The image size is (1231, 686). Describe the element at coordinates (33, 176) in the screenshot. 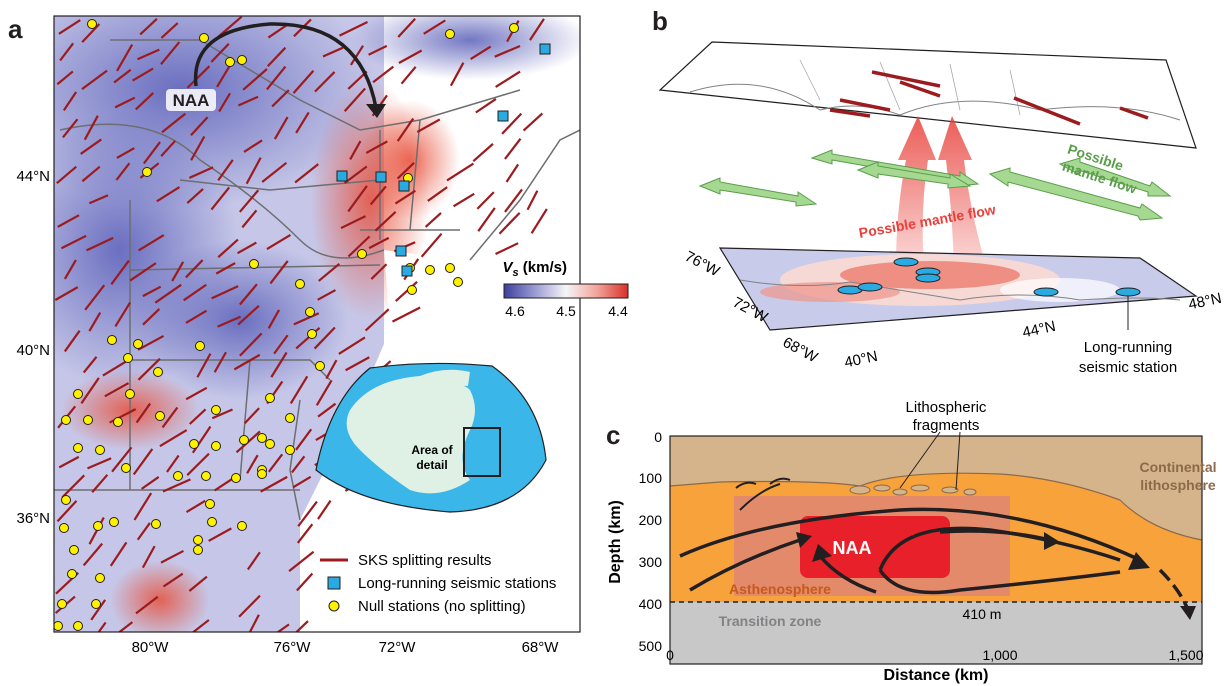

I see `lat-44: 44°N` at that location.